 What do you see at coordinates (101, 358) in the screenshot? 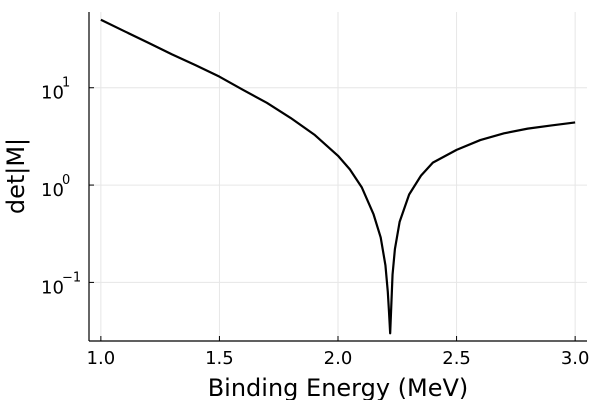
I see `x-tick-label: 1.0` at bounding box center [101, 358].